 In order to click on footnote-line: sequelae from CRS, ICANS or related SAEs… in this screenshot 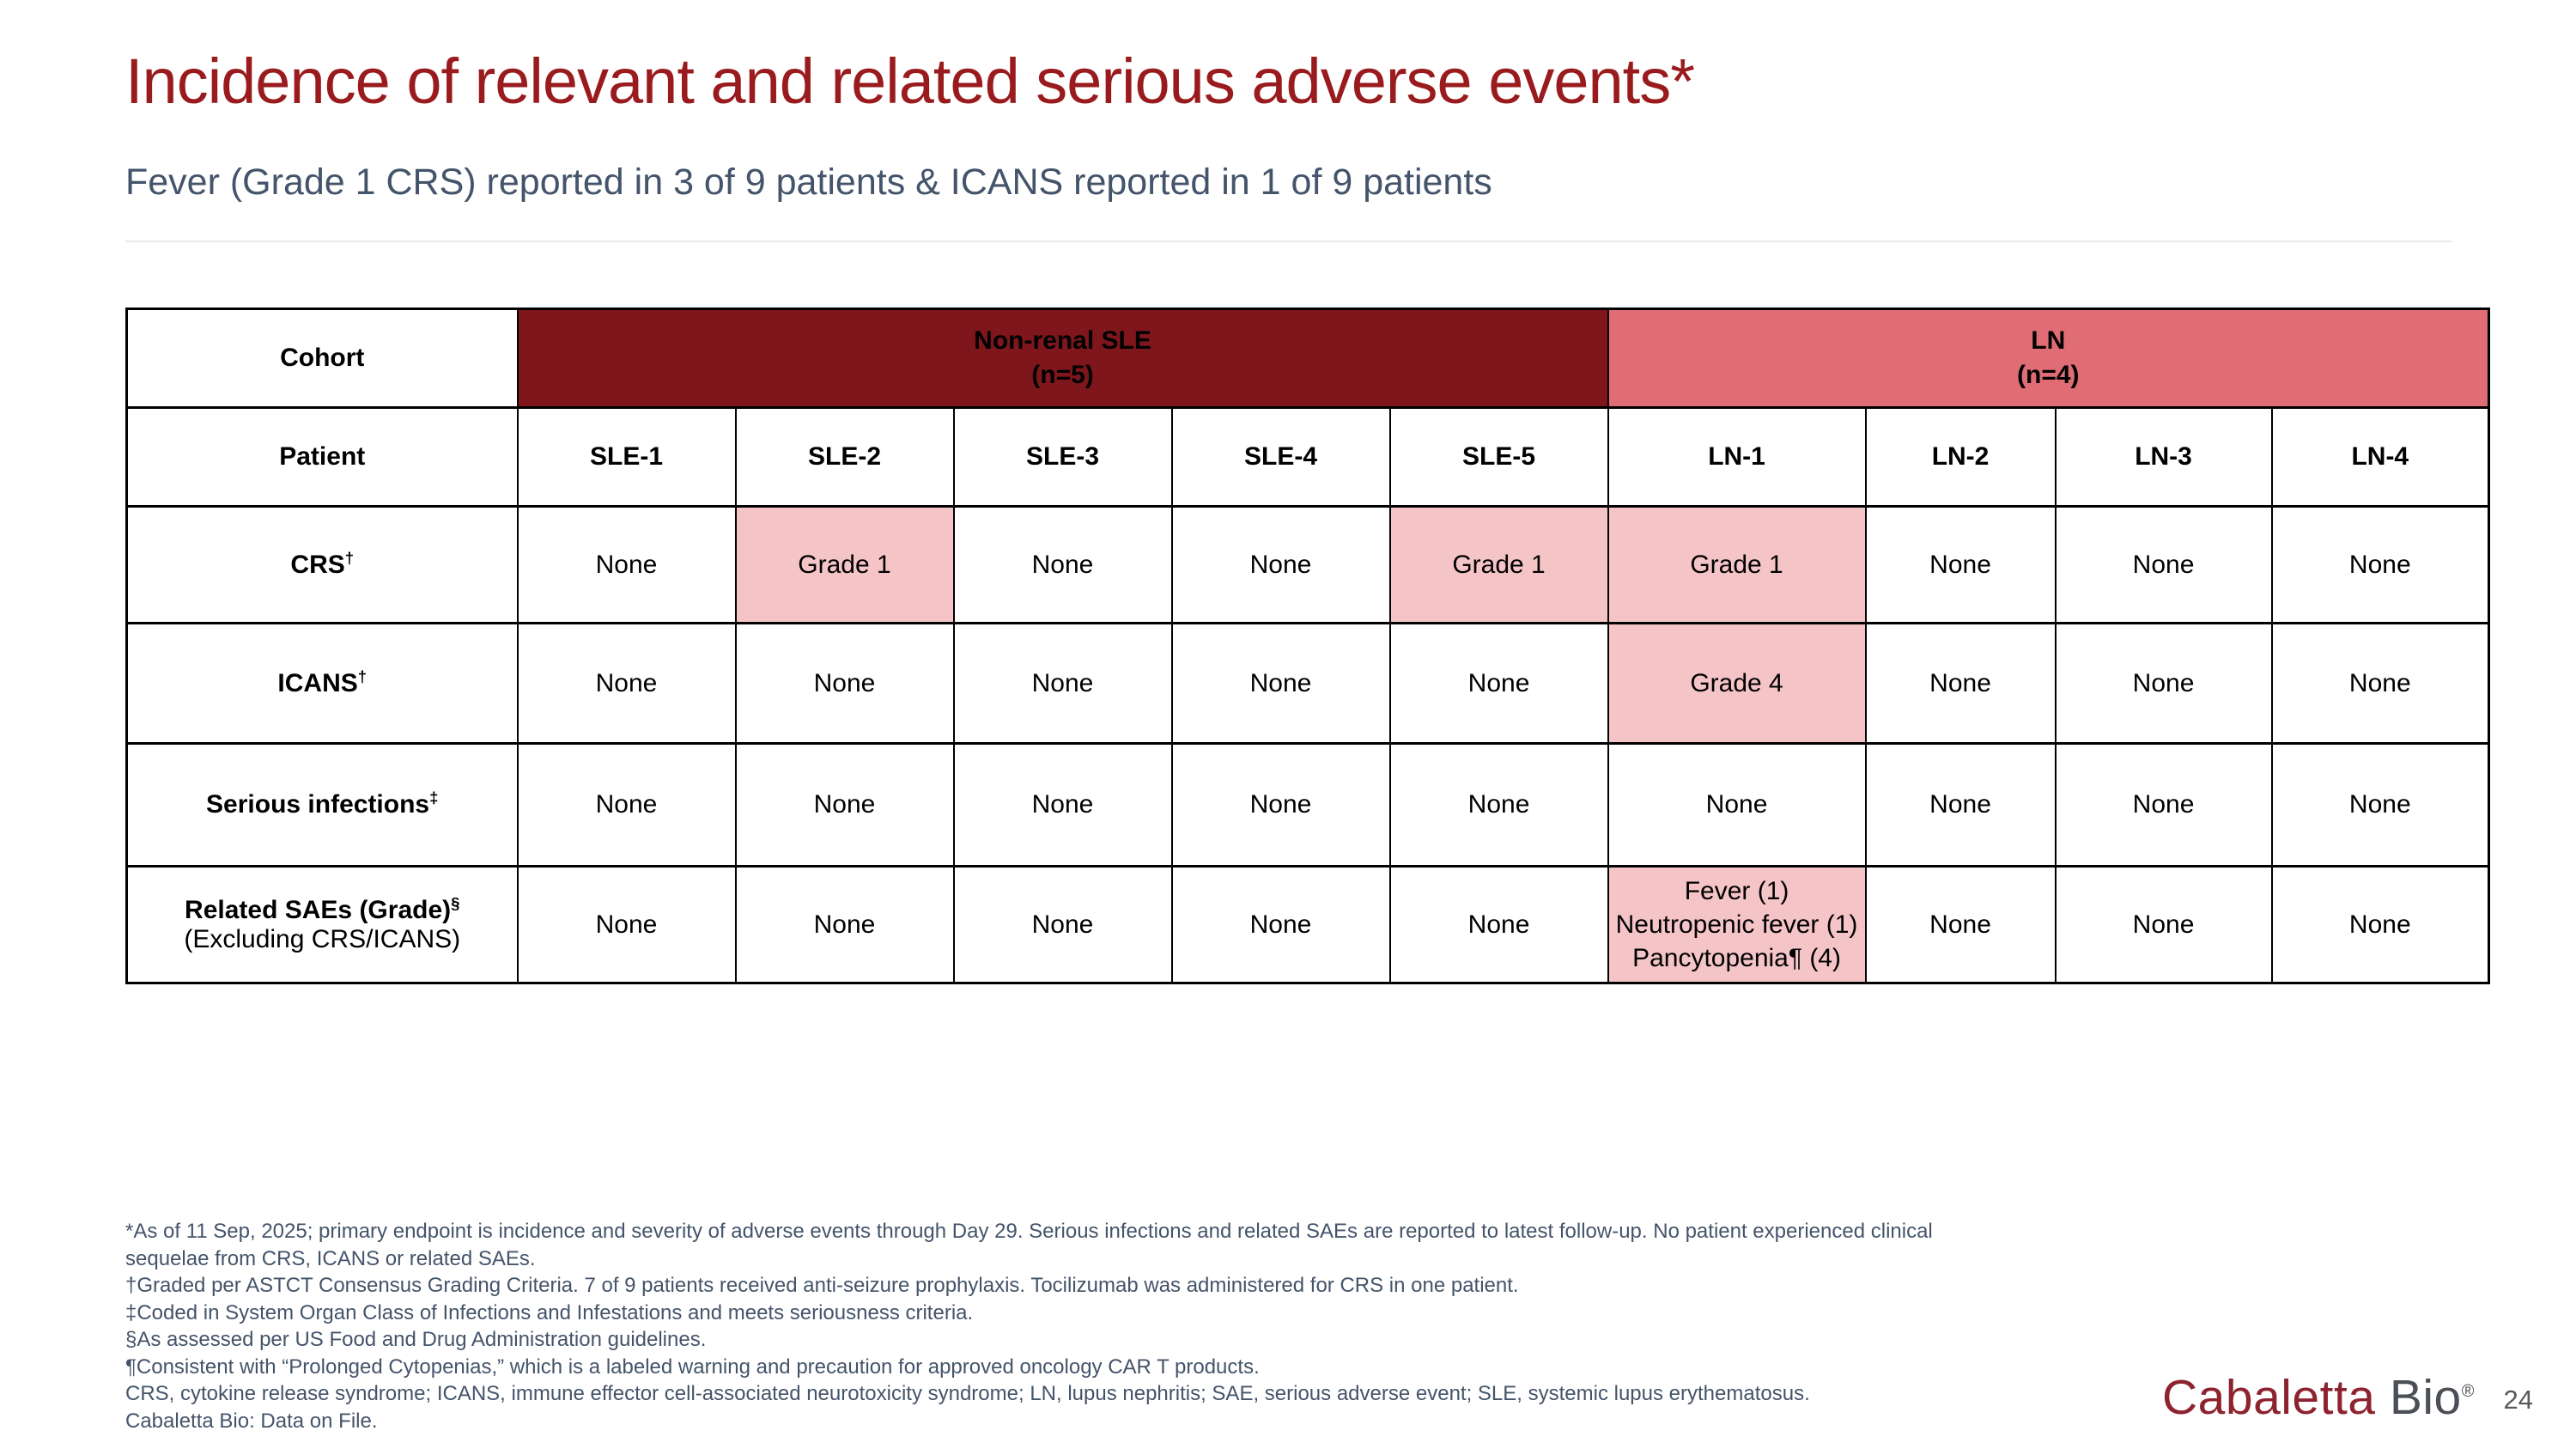, I will do `click(330, 1258)`.